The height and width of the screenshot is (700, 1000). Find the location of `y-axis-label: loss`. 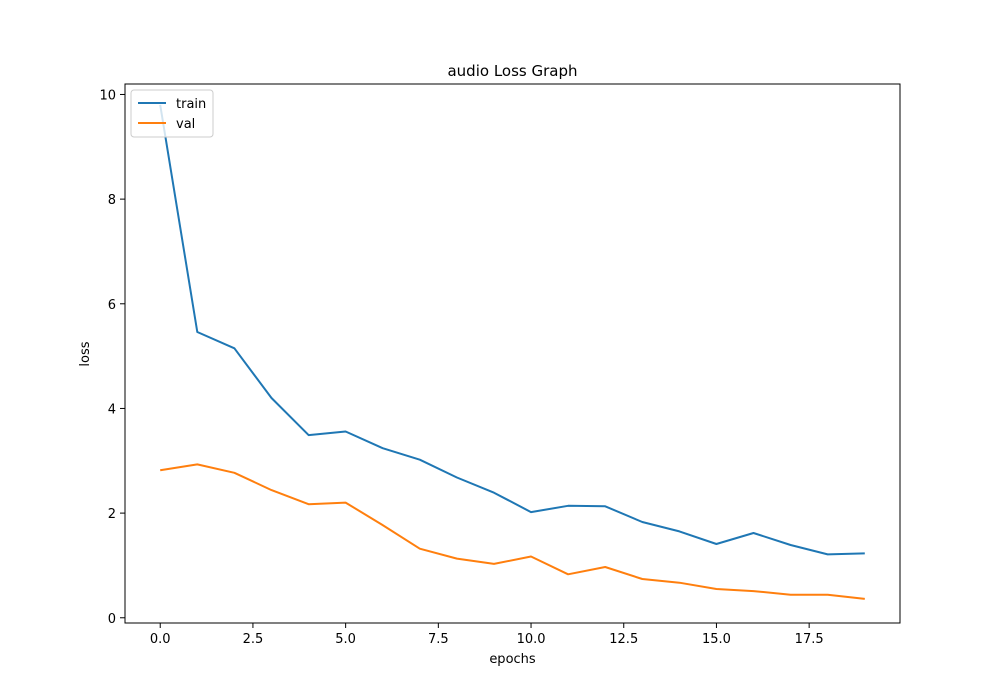

y-axis-label: loss is located at coordinates (85, 353).